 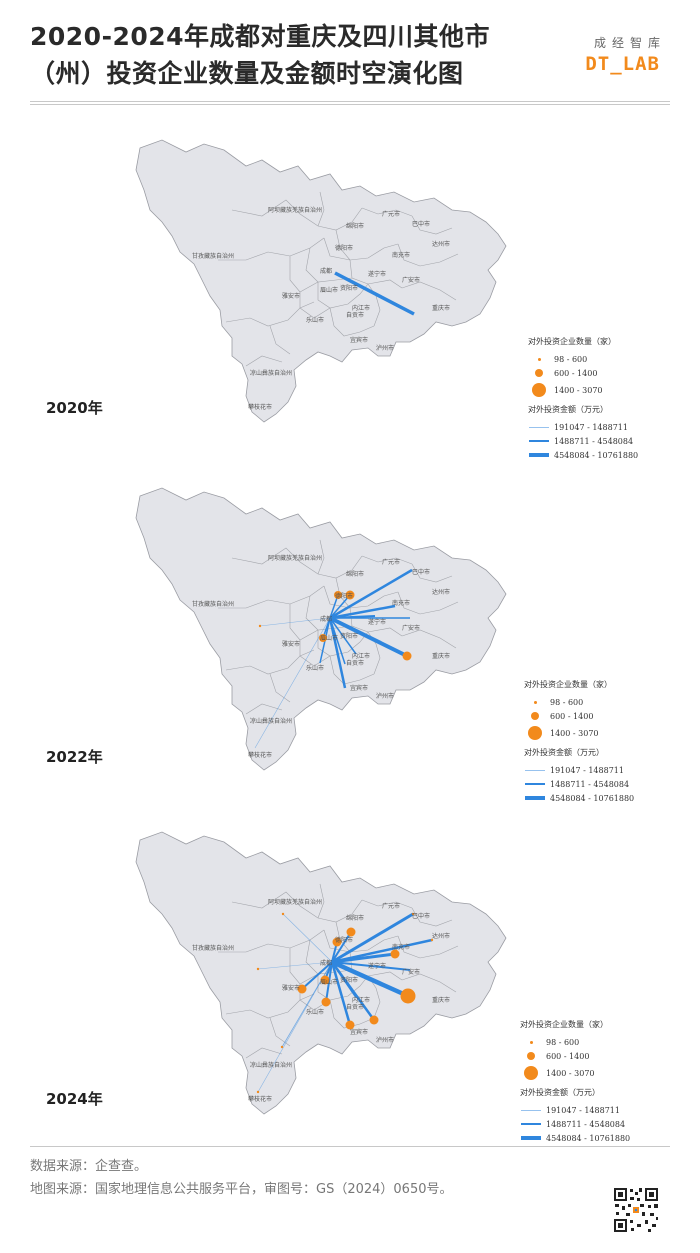 I want to click on sichuan-region-shape, so click(x=321, y=629).